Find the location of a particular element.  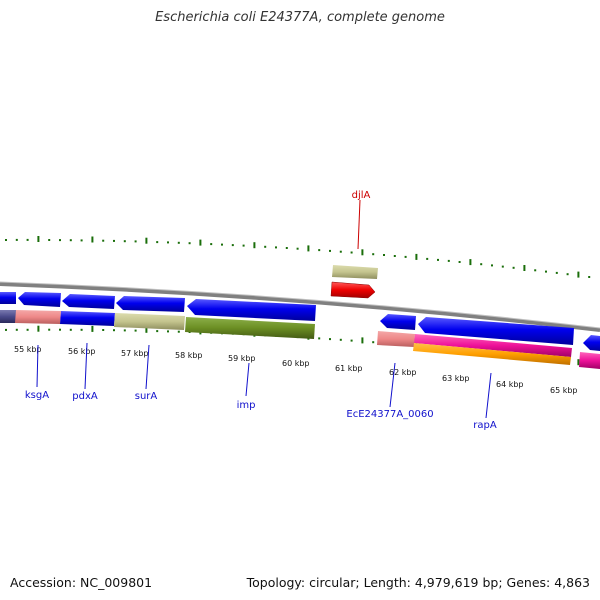

gene-djlA-arrow is located at coordinates (353, 290).